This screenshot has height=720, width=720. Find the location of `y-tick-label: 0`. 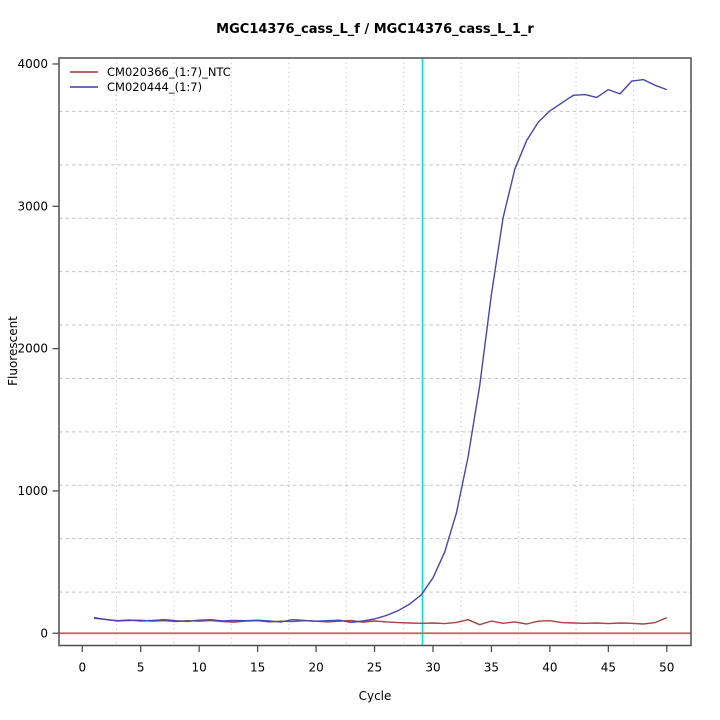

y-tick-label: 0 is located at coordinates (44, 633).